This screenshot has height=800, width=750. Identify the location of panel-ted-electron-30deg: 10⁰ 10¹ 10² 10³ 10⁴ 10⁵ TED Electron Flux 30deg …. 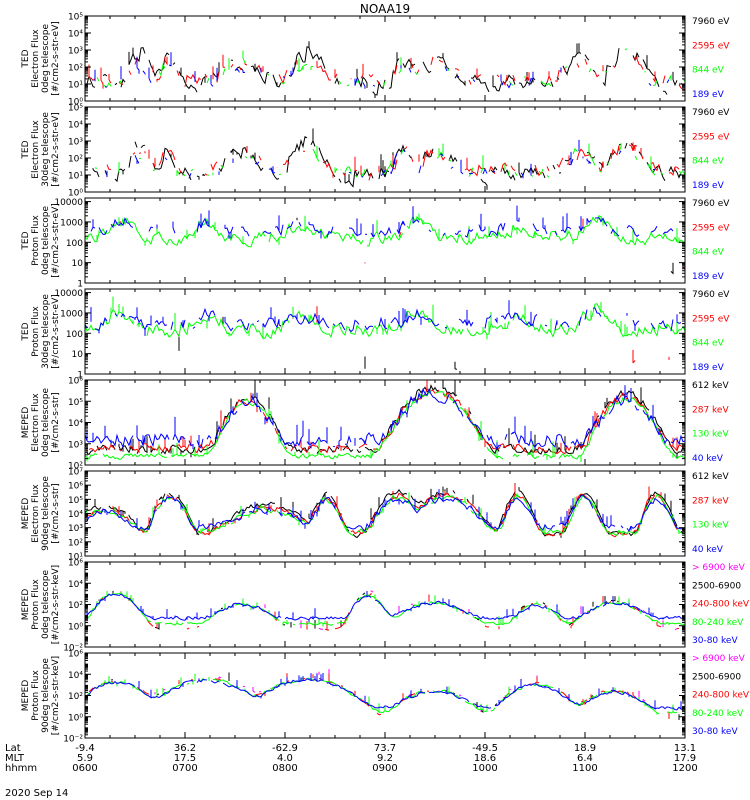
(375, 151).